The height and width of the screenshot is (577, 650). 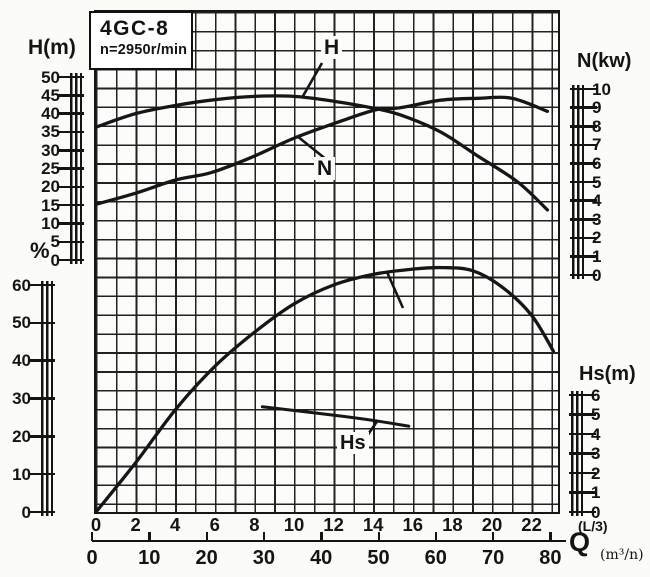 What do you see at coordinates (55, 242) in the screenshot?
I see `h-tick-label: 5` at bounding box center [55, 242].